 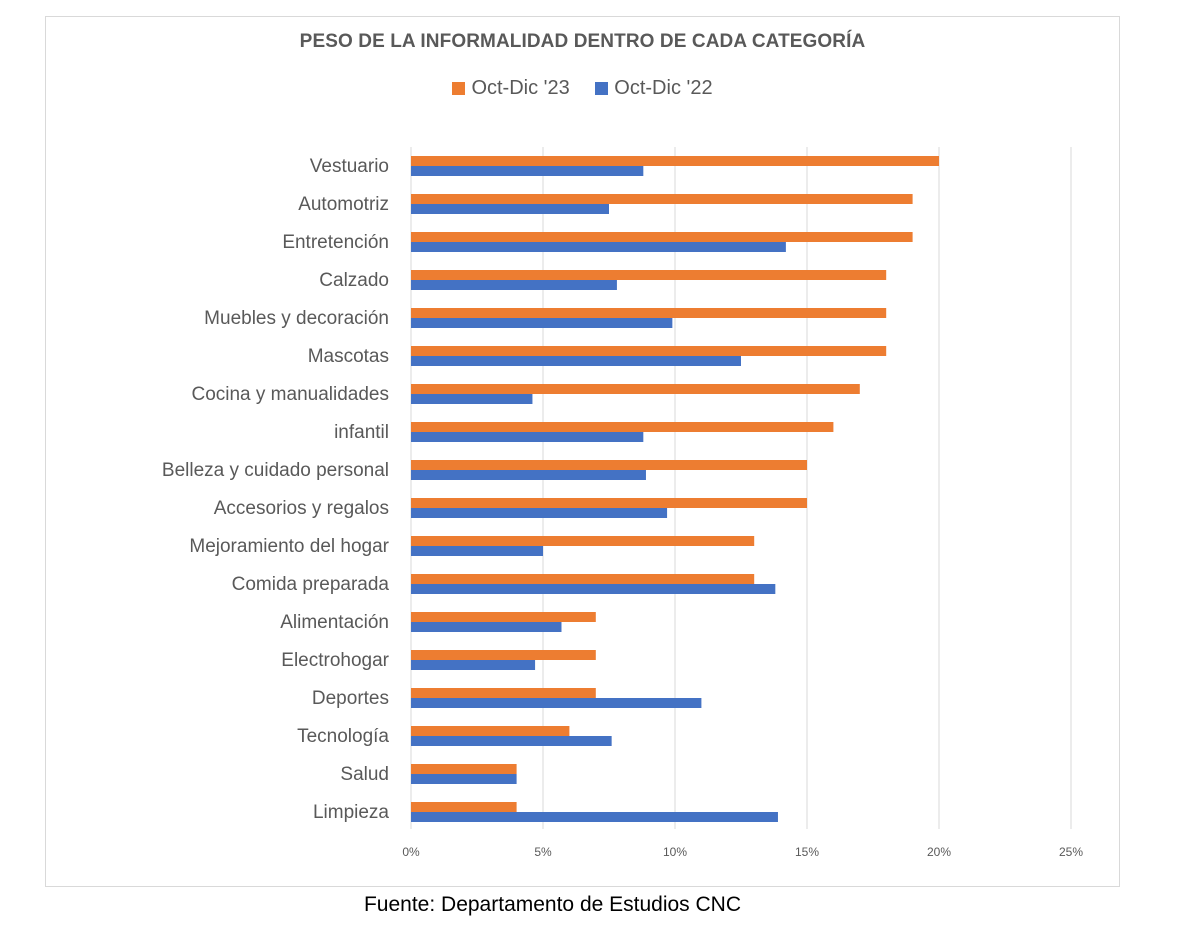 I want to click on category-label: Accesorios y regalos, so click(x=301, y=508).